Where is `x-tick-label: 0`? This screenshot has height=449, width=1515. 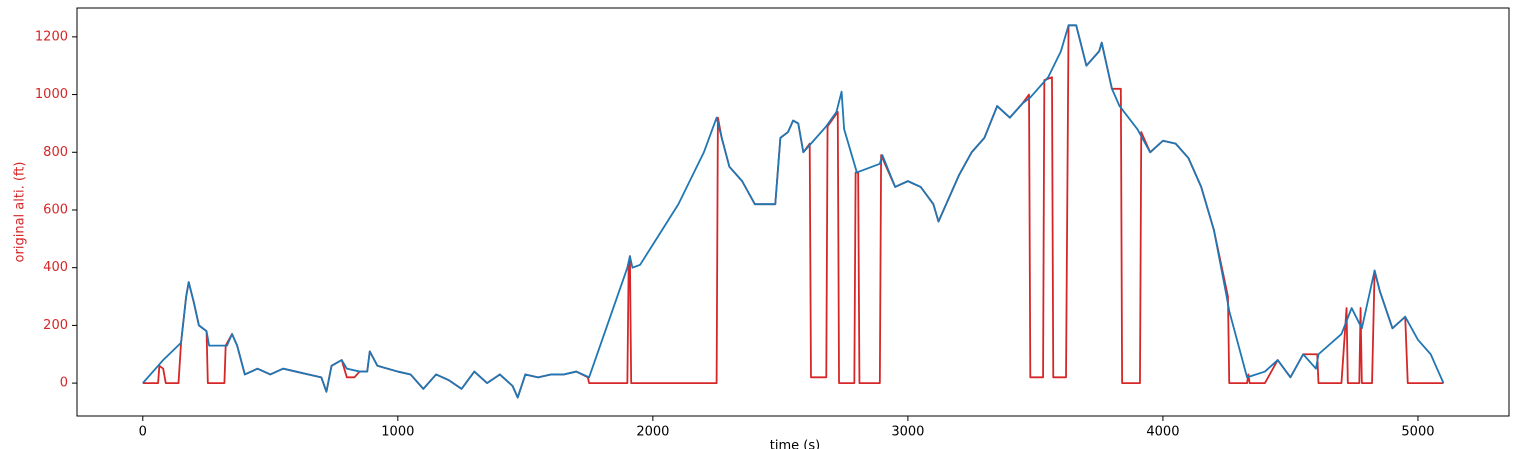 x-tick-label: 0 is located at coordinates (143, 432).